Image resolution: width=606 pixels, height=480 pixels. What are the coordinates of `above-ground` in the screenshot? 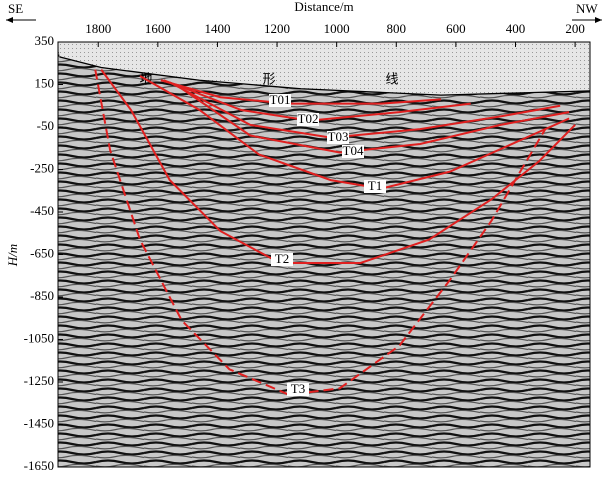 It's located at (324, 69).